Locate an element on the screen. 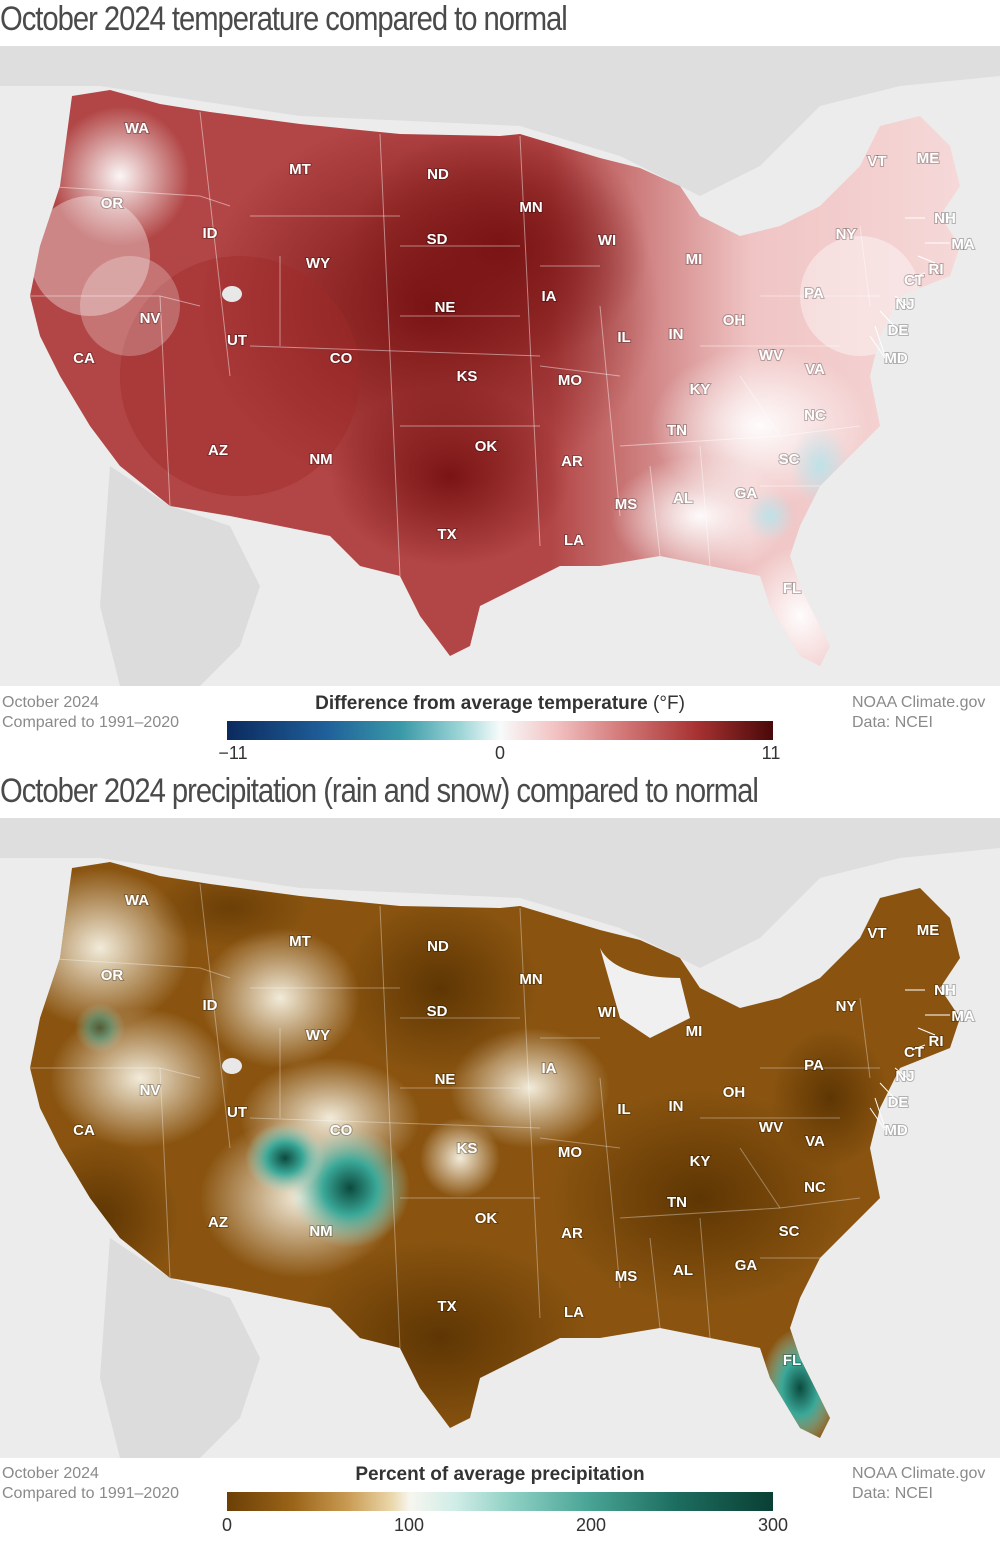  precipitation-legend-title: Percent of average precipitation is located at coordinates (500, 1474).